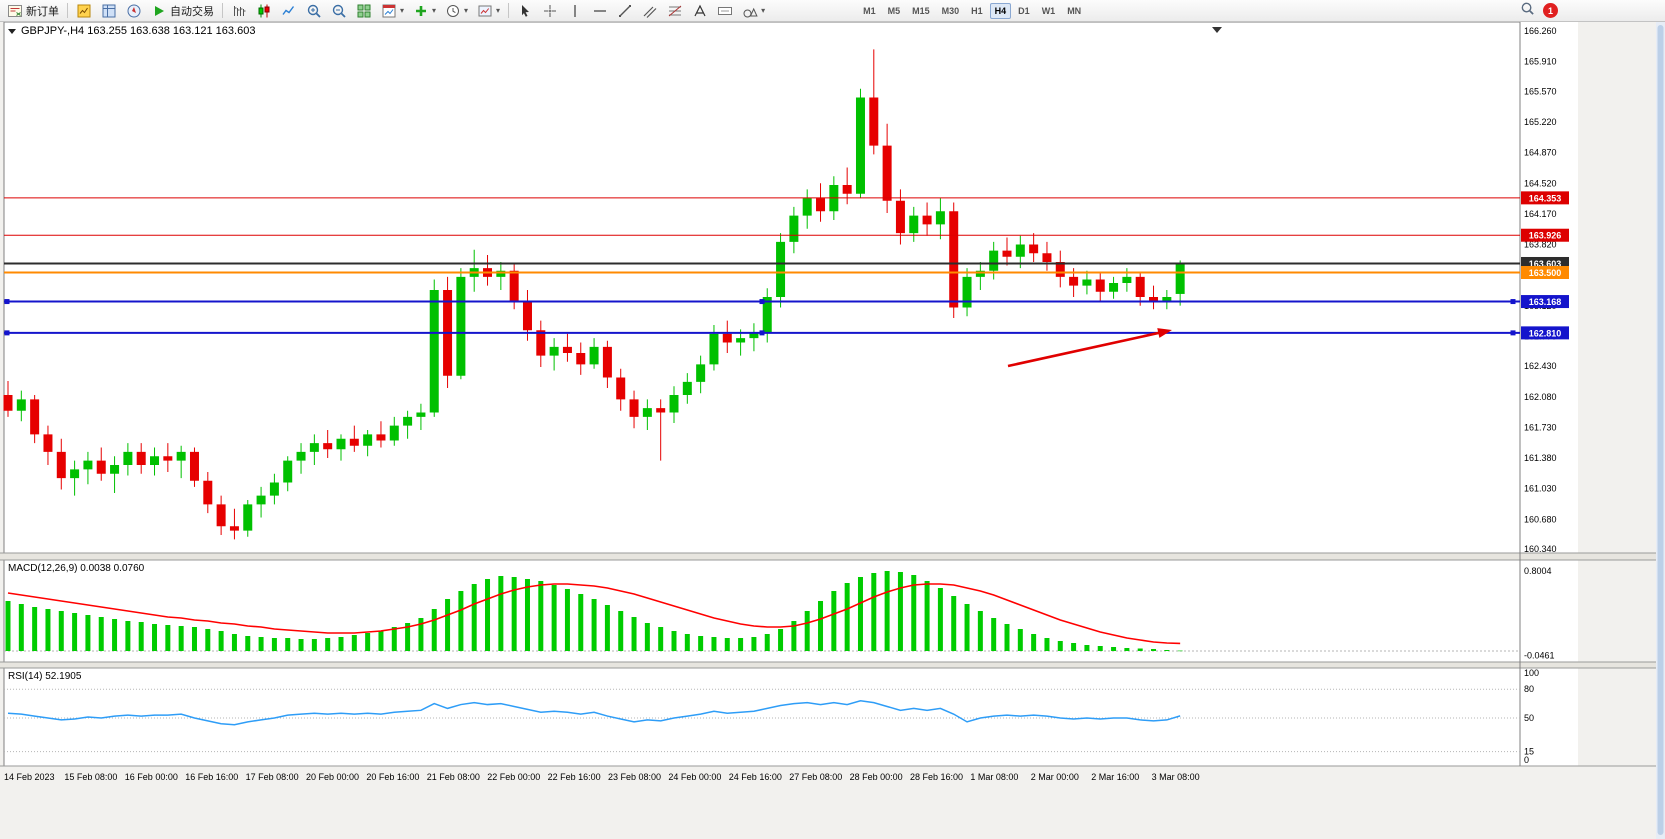 Image resolution: width=1665 pixels, height=839 pixels. Describe the element at coordinates (951, 11) in the screenshot. I see `timeframe-m30: M30` at that location.